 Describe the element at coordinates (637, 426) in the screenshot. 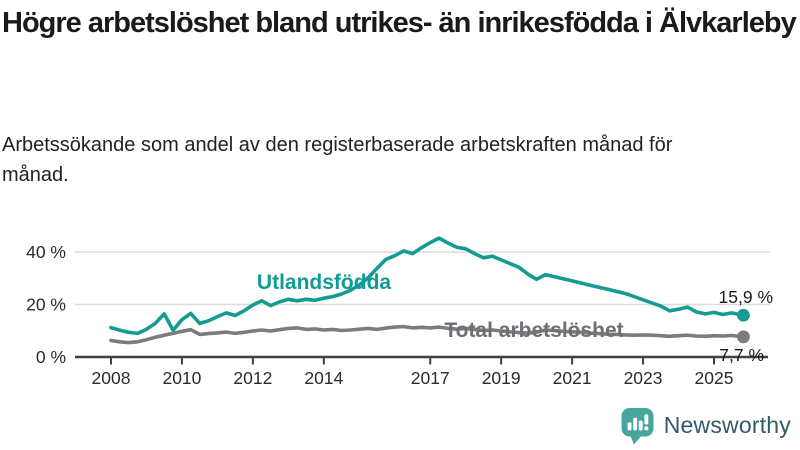

I see `bar-chart-speech-bubble-icon` at that location.